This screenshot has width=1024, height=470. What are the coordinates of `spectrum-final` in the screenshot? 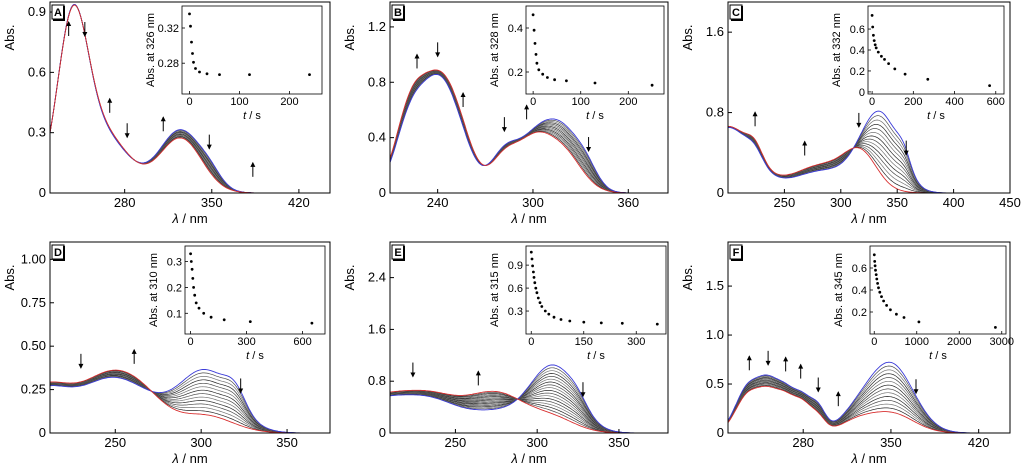 It's located at (869, 159).